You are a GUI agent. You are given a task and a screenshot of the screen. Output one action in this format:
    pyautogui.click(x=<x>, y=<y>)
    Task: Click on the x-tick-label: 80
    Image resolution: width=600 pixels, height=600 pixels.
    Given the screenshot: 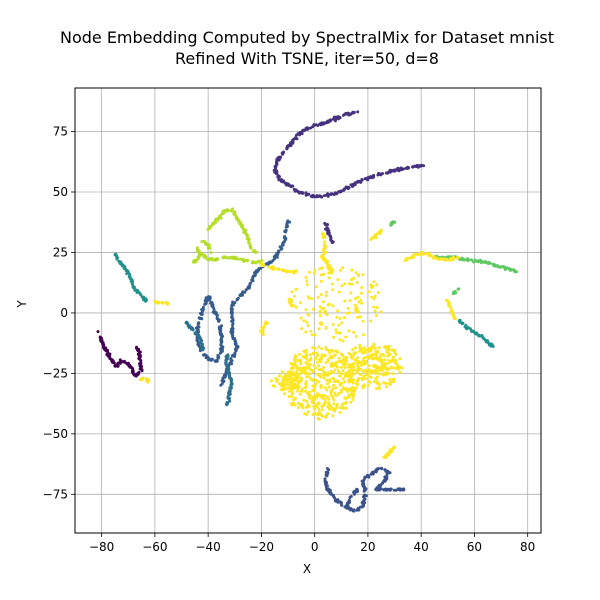 What is the action you would take?
    pyautogui.click(x=527, y=547)
    